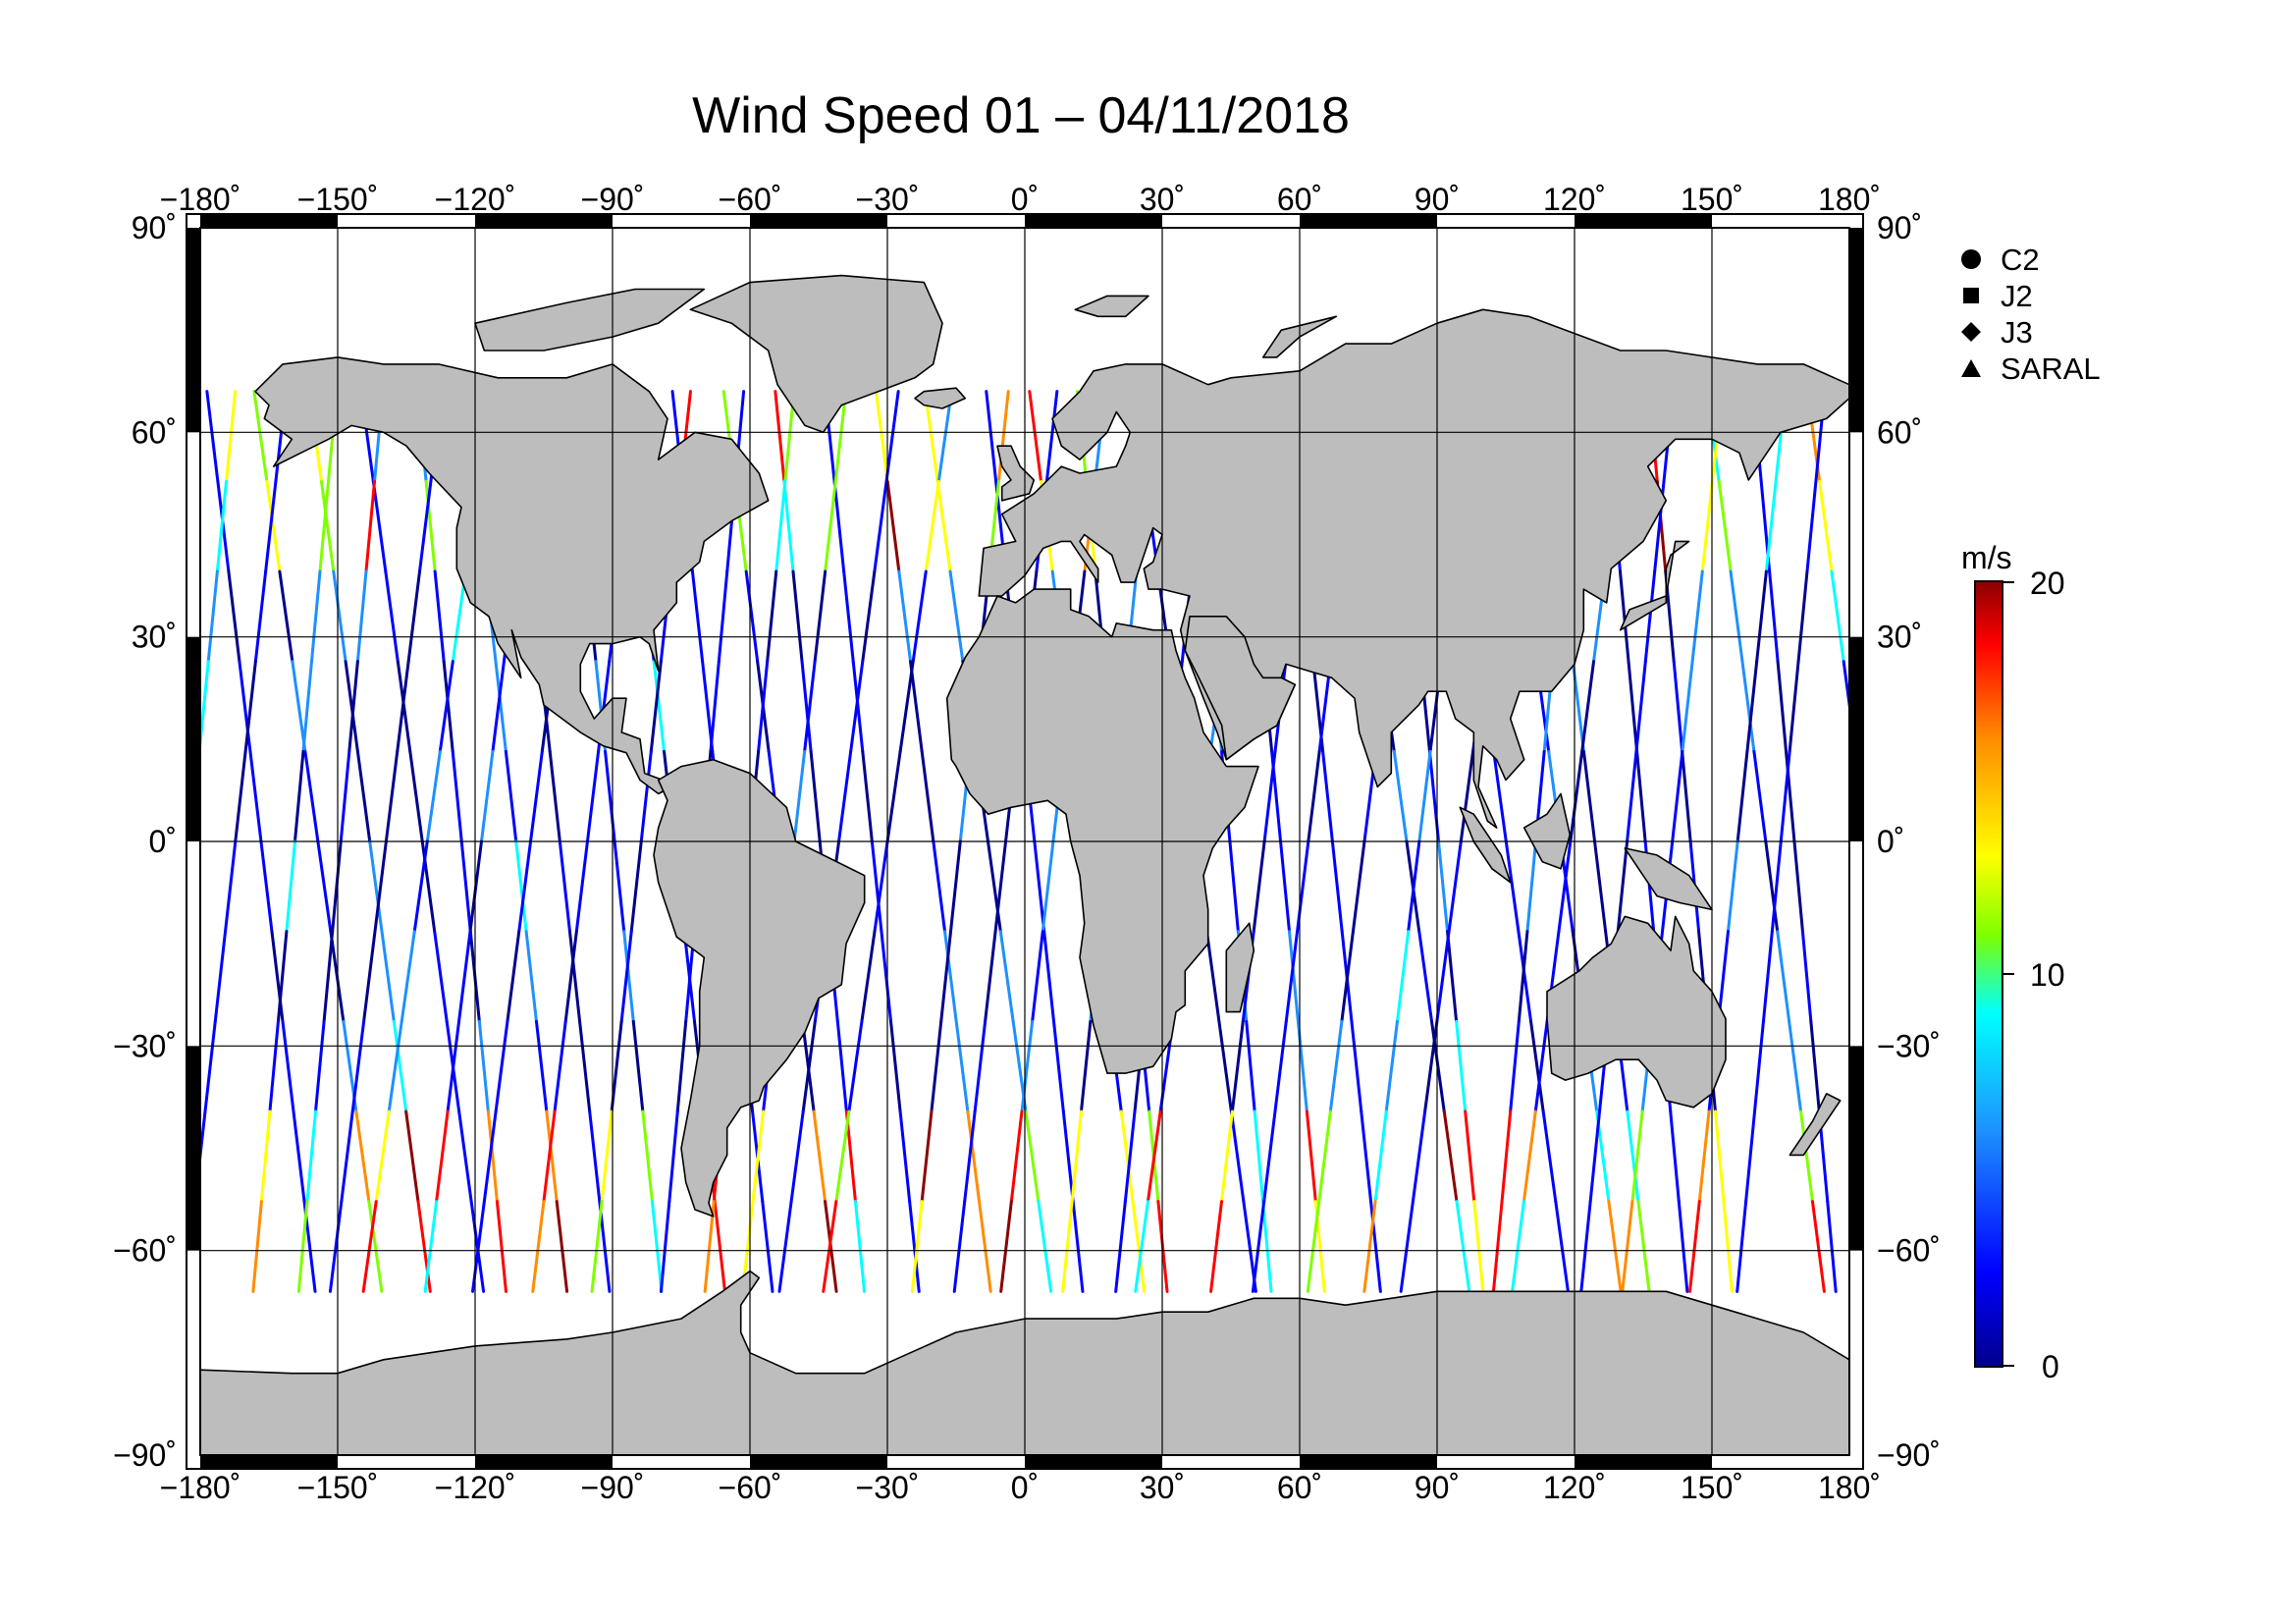 The height and width of the screenshot is (1623, 2296). What do you see at coordinates (1899, 227) in the screenshot?
I see `lat-tick-label-right: 90˚` at bounding box center [1899, 227].